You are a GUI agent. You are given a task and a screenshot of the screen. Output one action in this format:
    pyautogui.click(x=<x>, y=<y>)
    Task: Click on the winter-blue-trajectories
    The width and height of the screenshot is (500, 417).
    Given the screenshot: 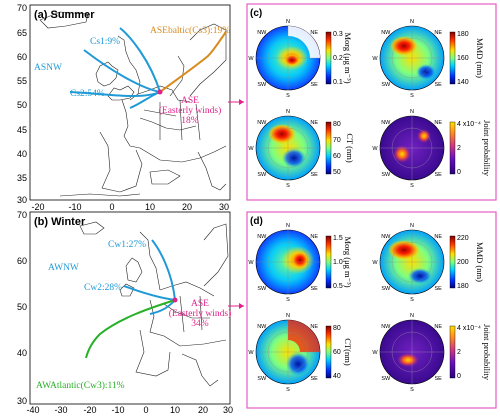 What is the action you would take?
    pyautogui.click(x=149, y=277)
    